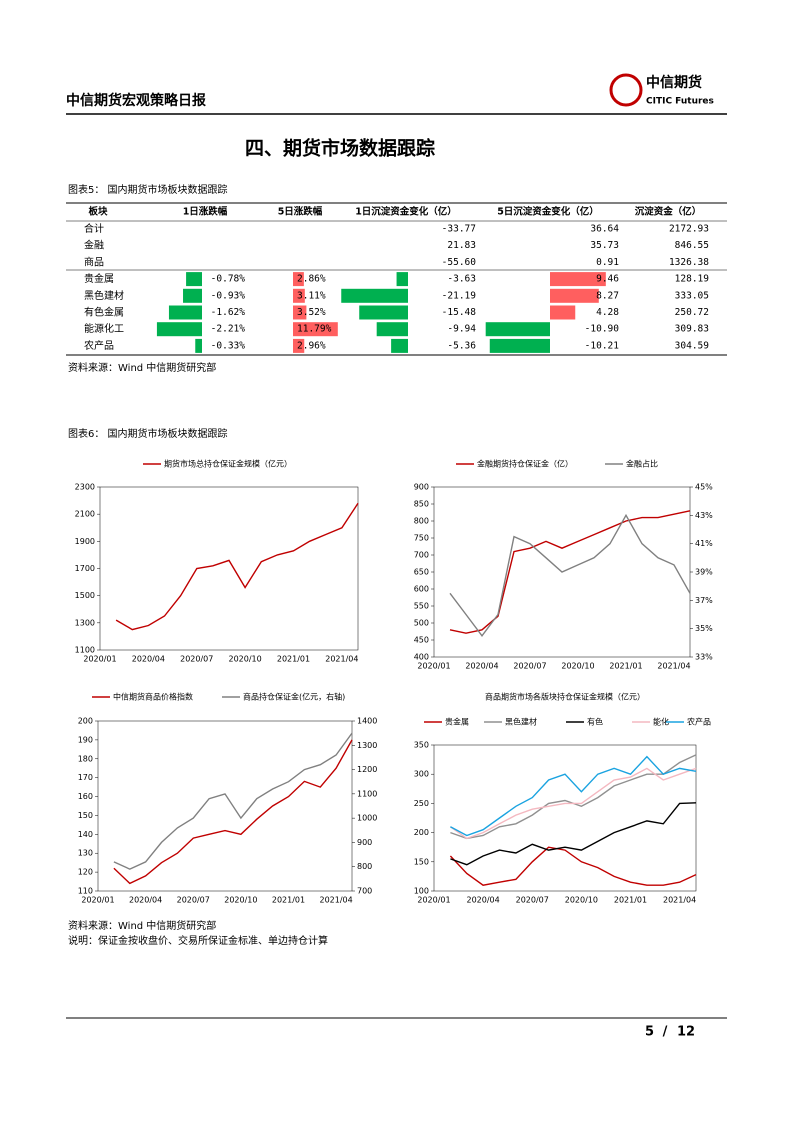  Describe the element at coordinates (198, 940) in the screenshot. I see `note: 说明：保证金按收盘价、交易所保证金标准、单边持仓计算` at that location.